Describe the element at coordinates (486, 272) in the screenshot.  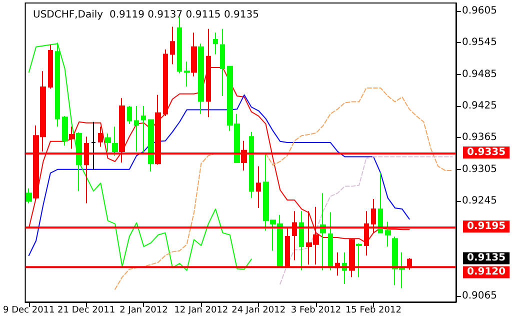
I see `ref-line-label: 0.9120` at that location.